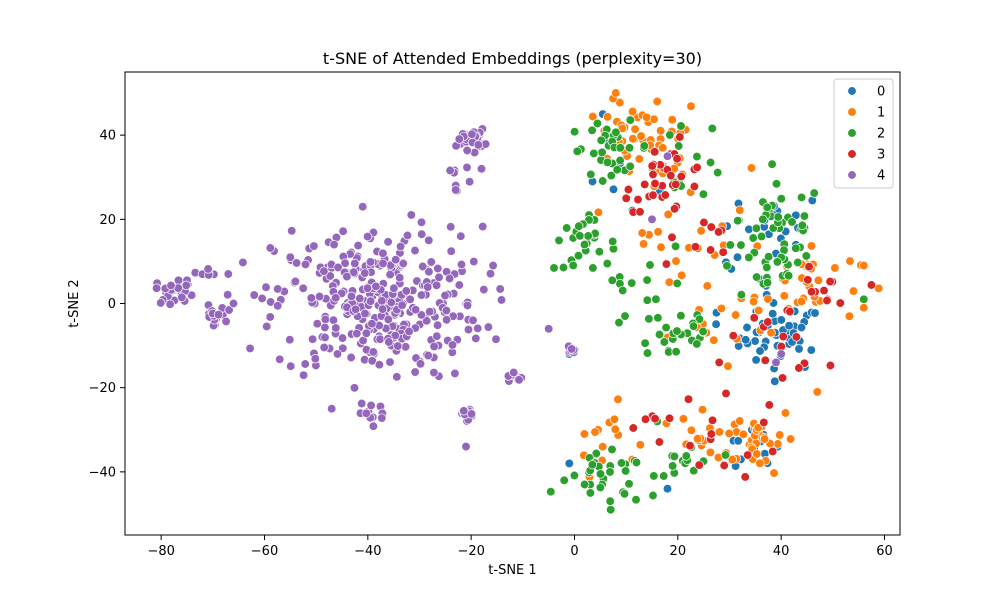 The width and height of the screenshot is (1000, 600). Describe the element at coordinates (102, 472) in the screenshot. I see `y-tick-label: −40` at that location.